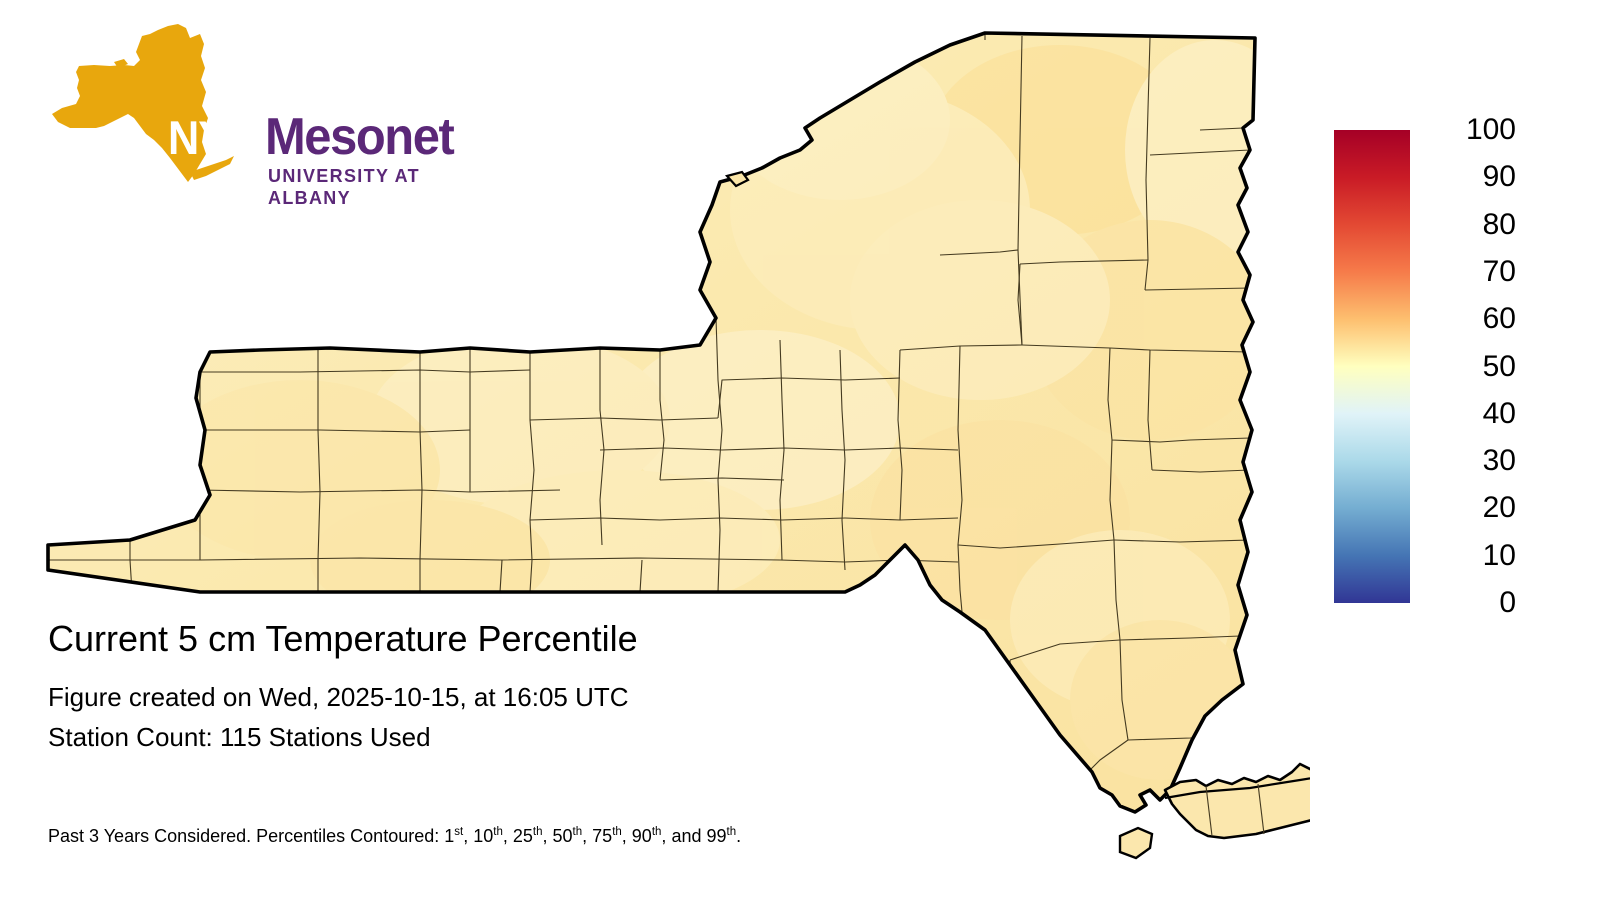 This screenshot has height=900, width=1600. I want to click on colorbar-tick-70: 70, so click(1499, 271).